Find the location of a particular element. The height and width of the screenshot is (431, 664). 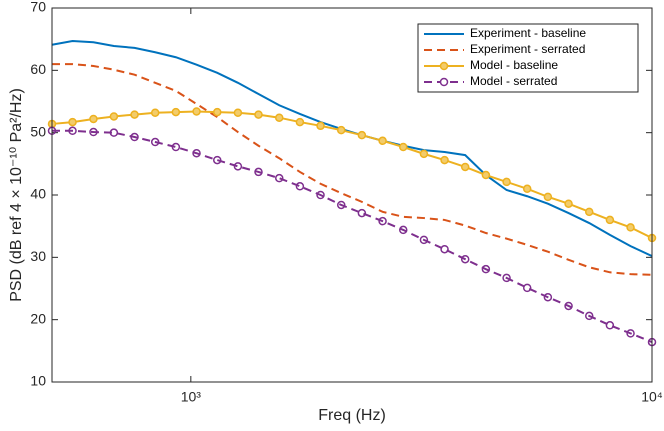

y-tick-label: 20 is located at coordinates (38, 318).